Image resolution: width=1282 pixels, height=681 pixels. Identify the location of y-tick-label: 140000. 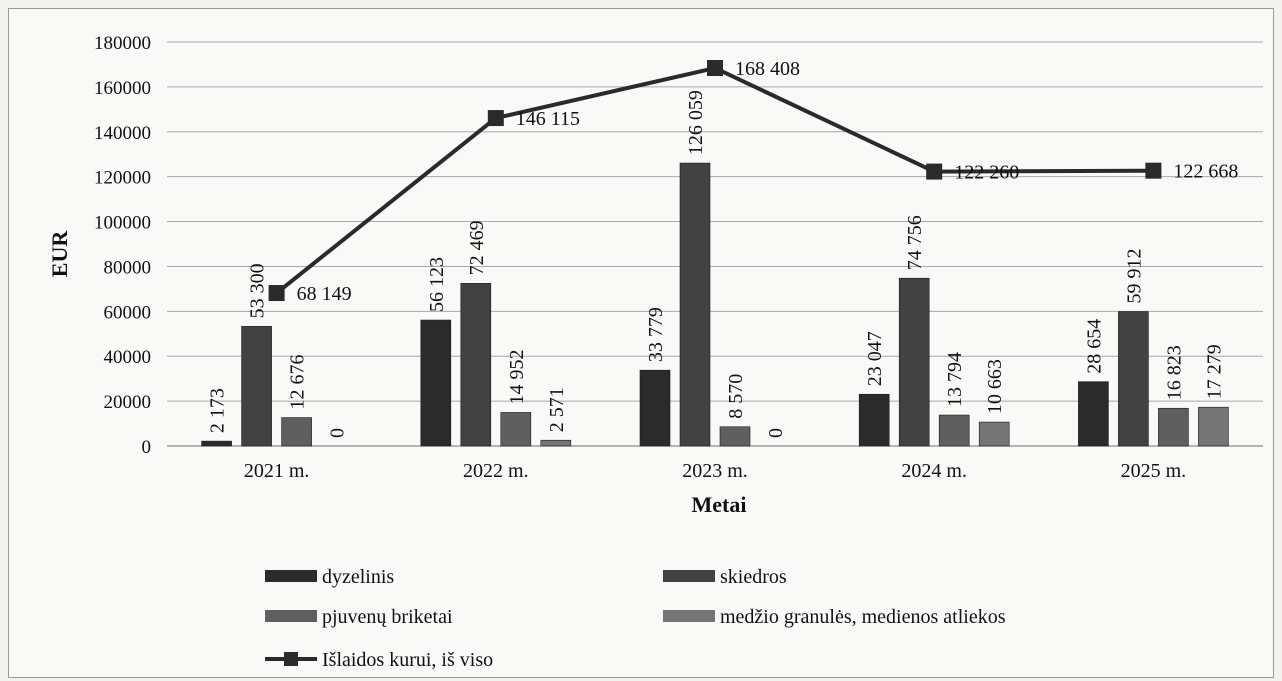
(122, 133).